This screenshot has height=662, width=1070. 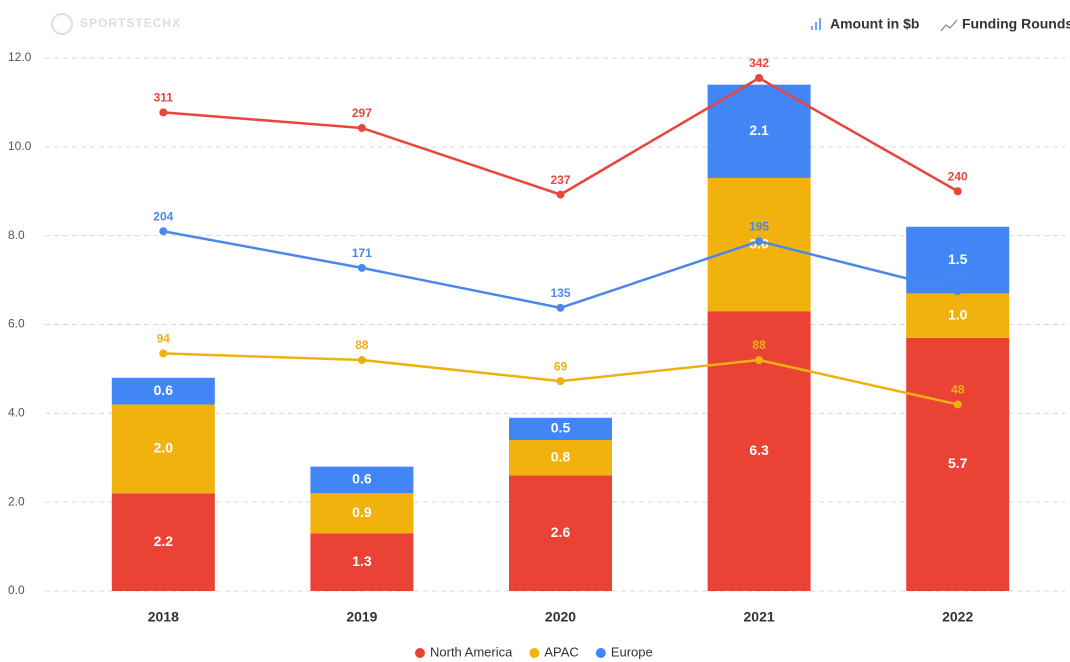 I want to click on funding-label: 297, so click(x=362, y=113).